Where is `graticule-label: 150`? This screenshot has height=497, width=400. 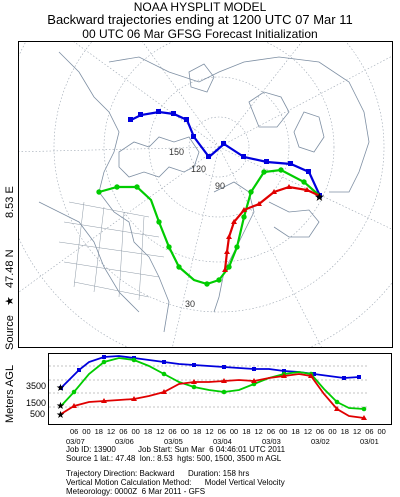 graticule-label: 150 is located at coordinates (176, 152).